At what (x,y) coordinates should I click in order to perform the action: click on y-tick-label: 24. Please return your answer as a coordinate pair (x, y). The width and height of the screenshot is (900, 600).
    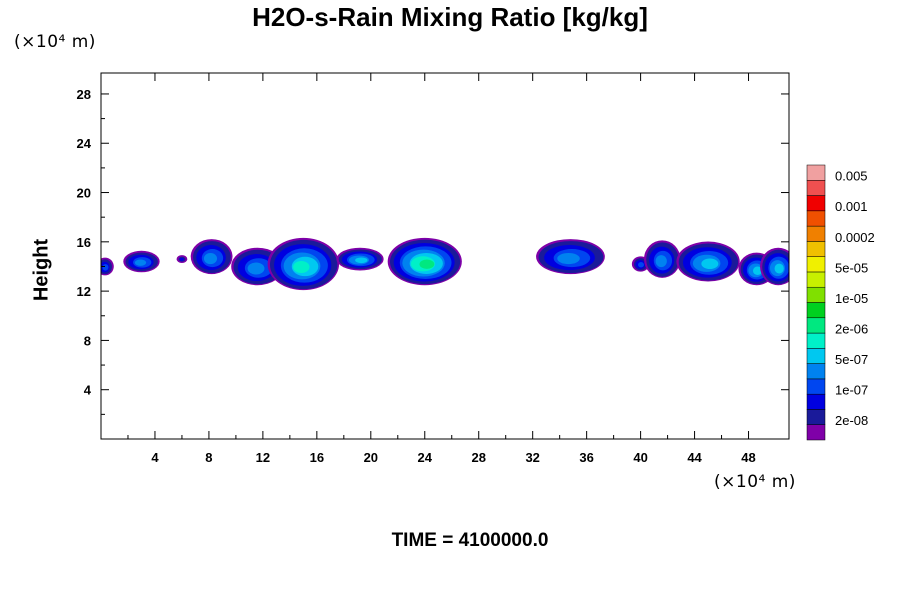
    Looking at the image, I should click on (84, 143).